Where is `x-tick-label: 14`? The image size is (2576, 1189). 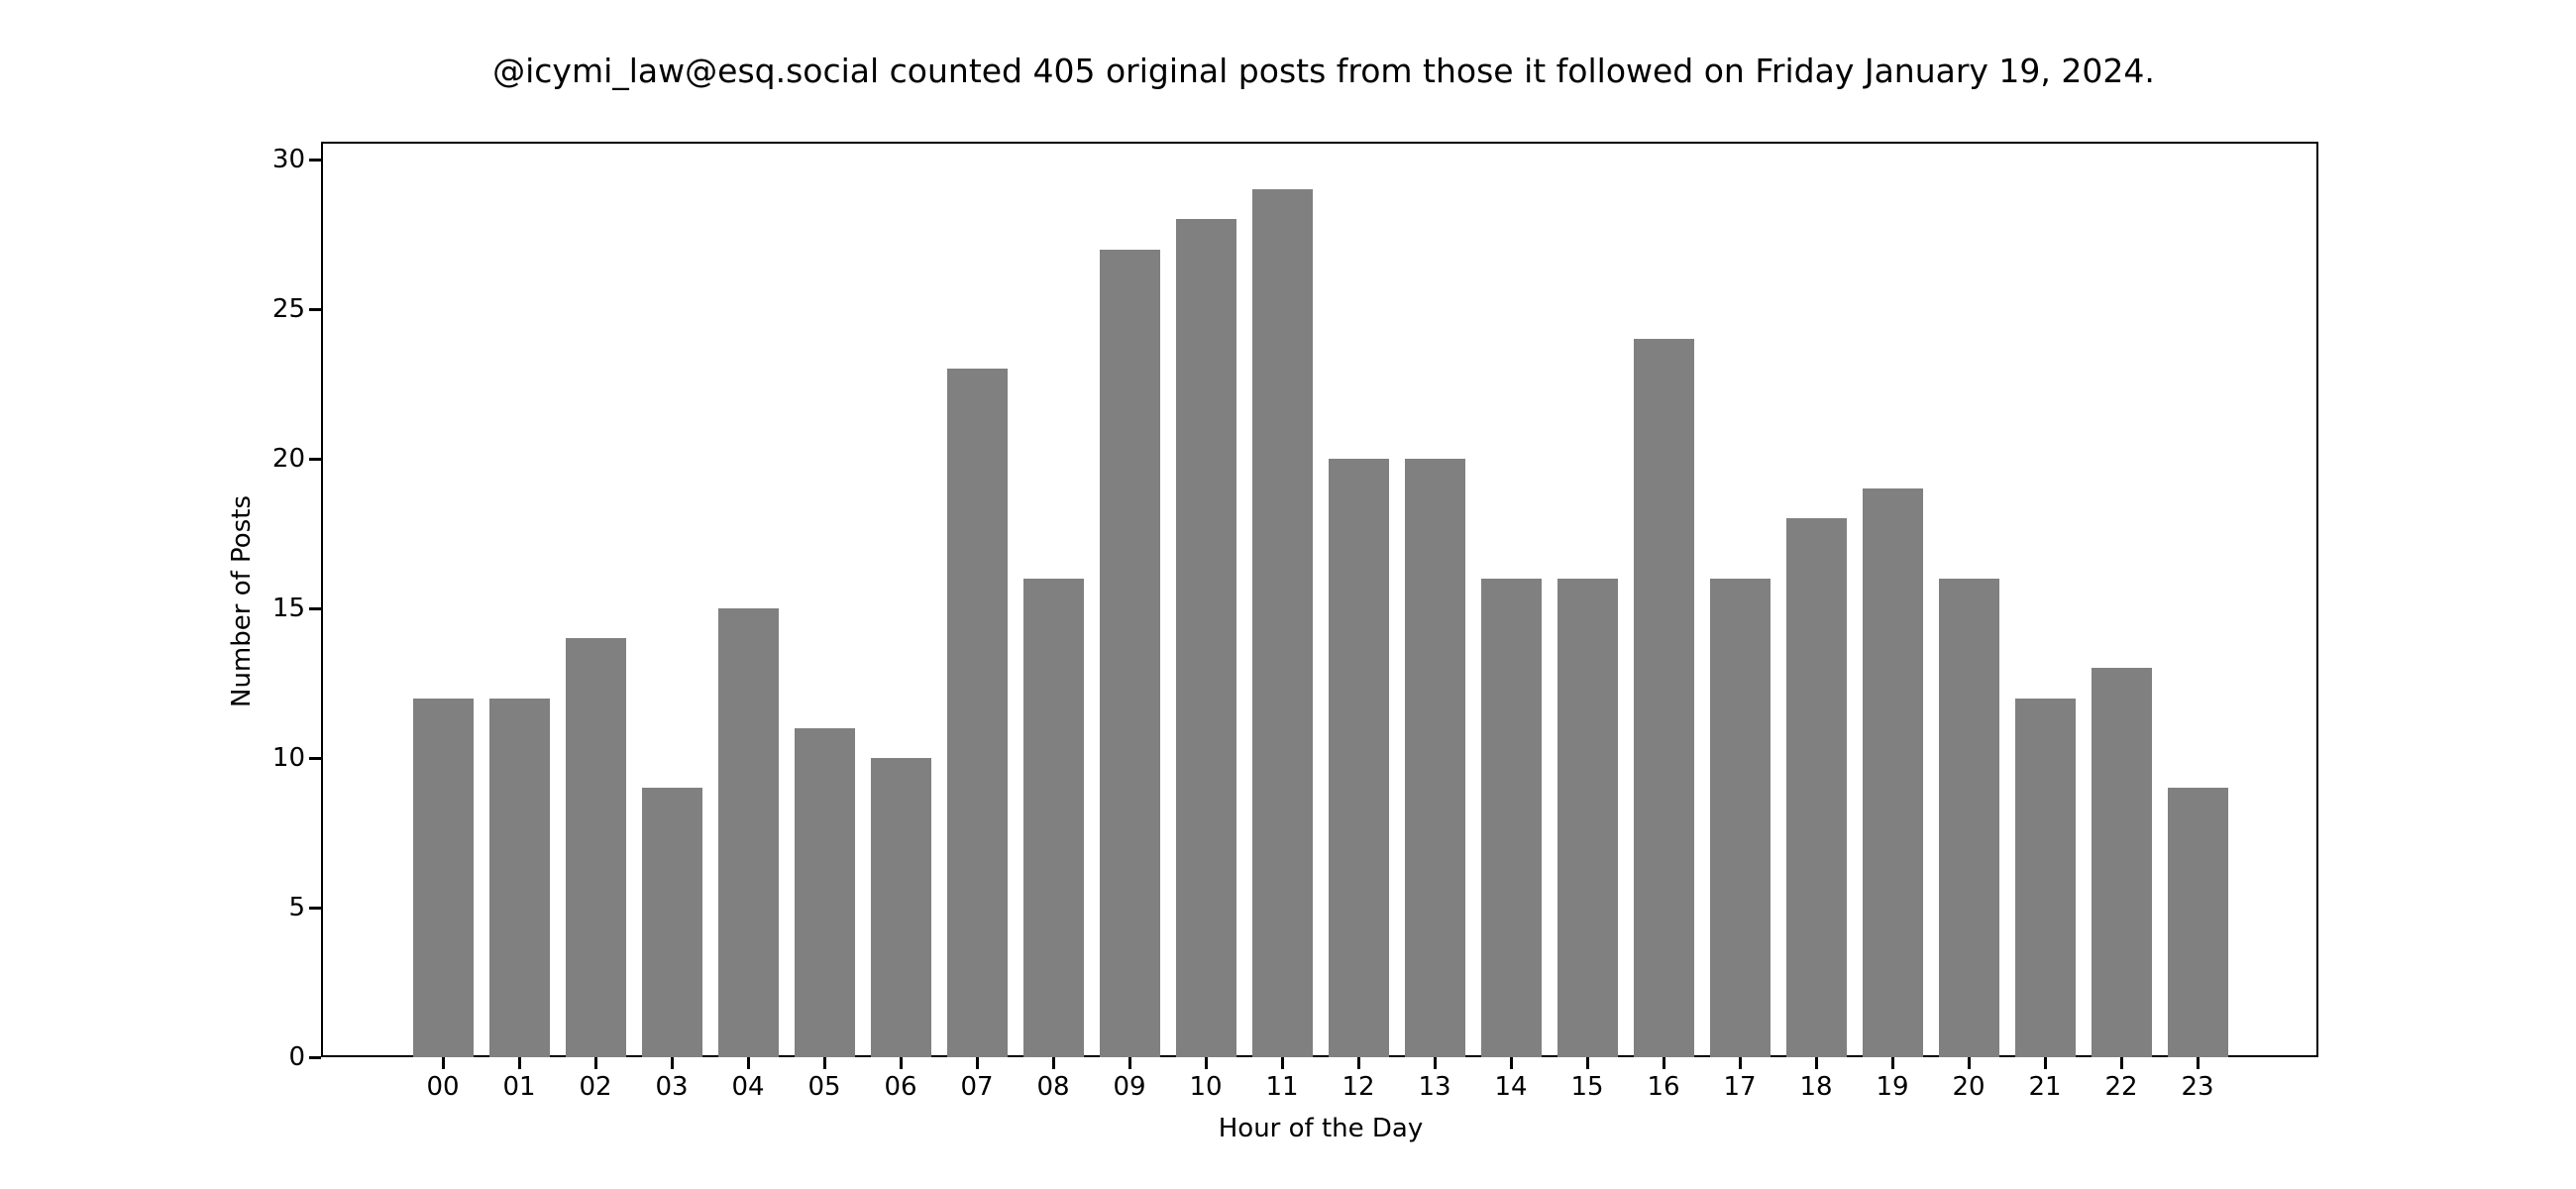 x-tick-label: 14 is located at coordinates (1511, 1087).